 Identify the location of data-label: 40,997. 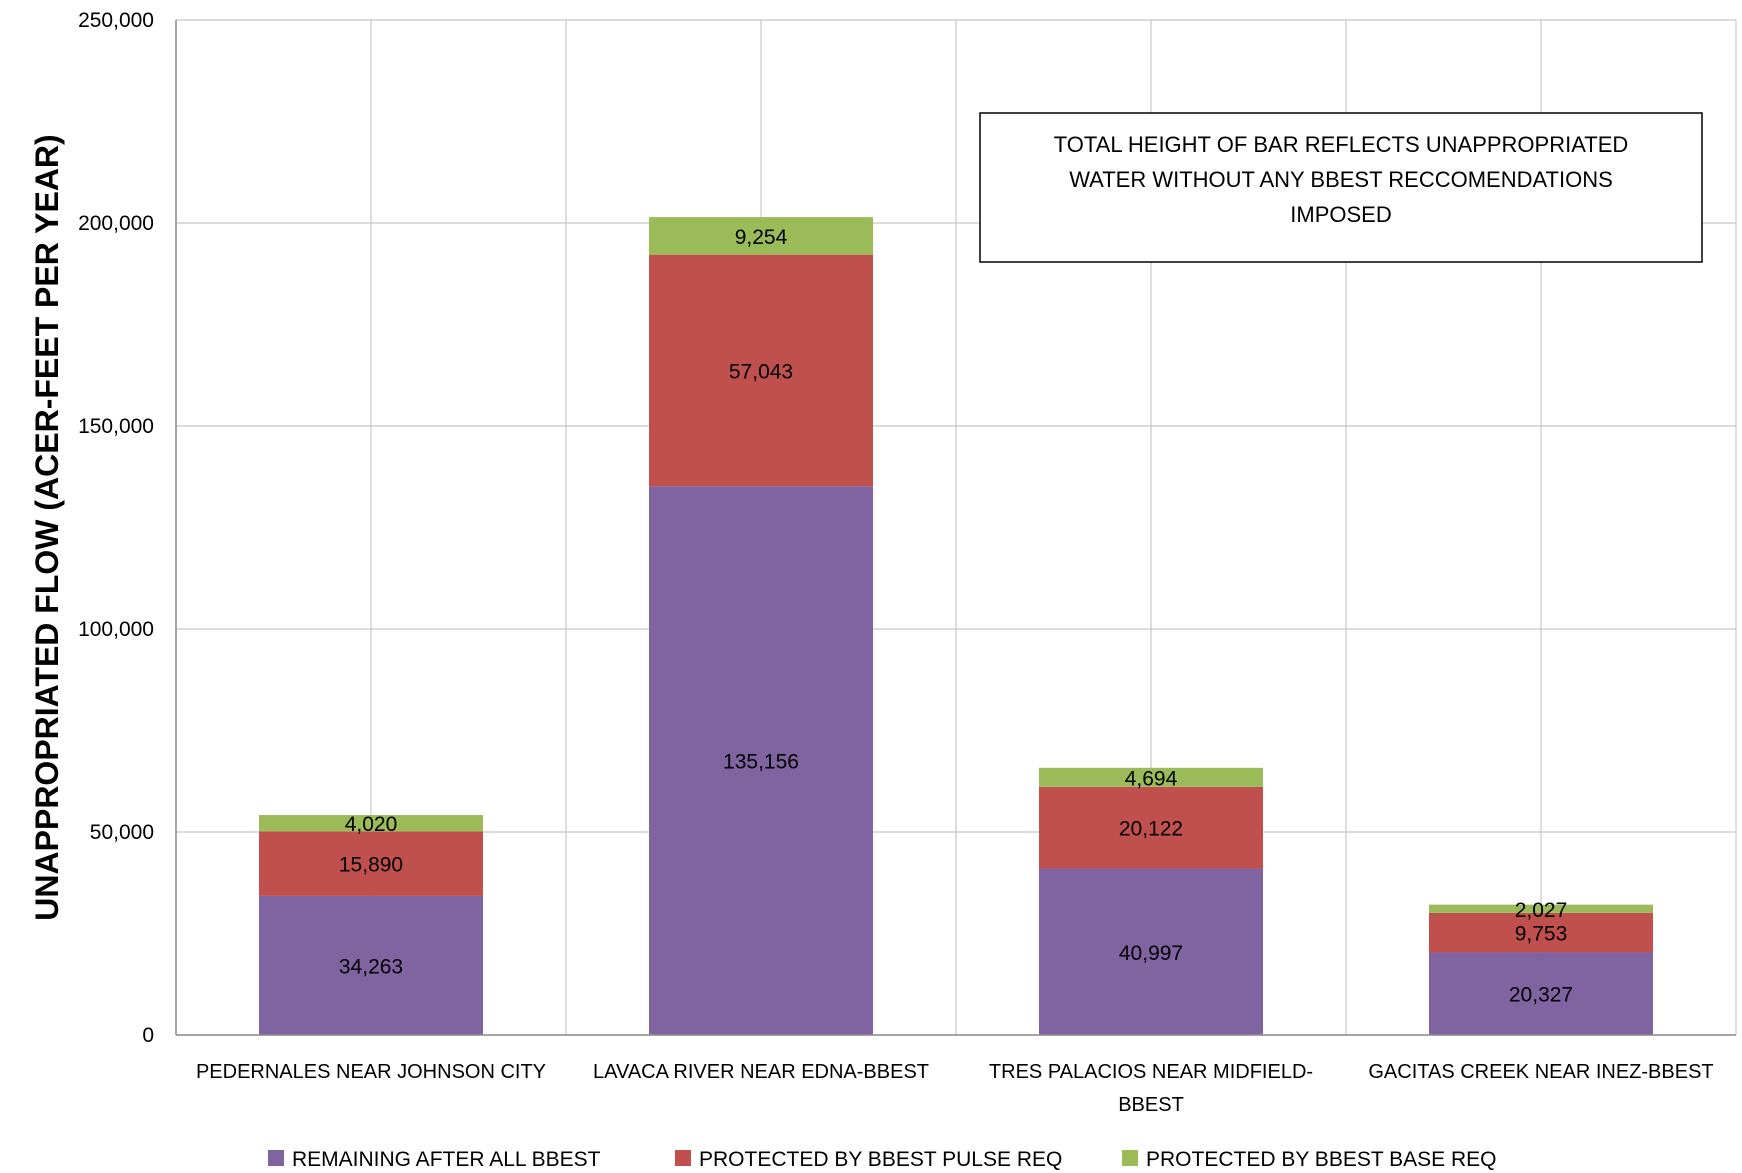
(1151, 953).